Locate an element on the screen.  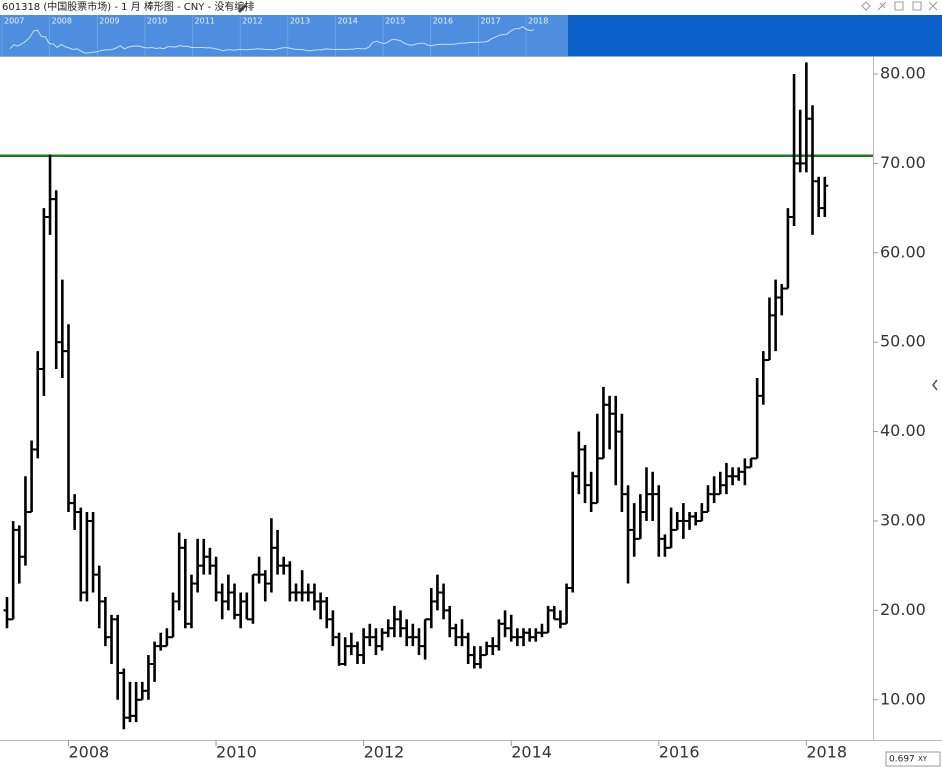
x-tick-label: 2012 is located at coordinates (384, 752).